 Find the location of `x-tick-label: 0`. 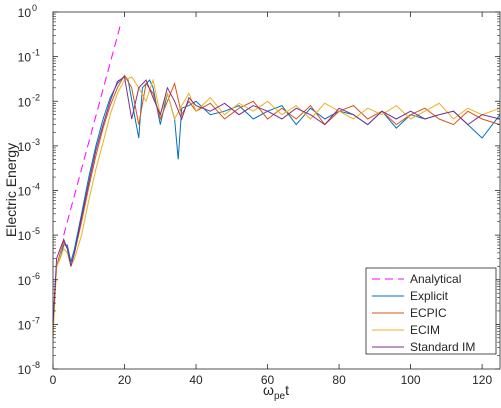

x-tick-label: 0 is located at coordinates (53, 380).